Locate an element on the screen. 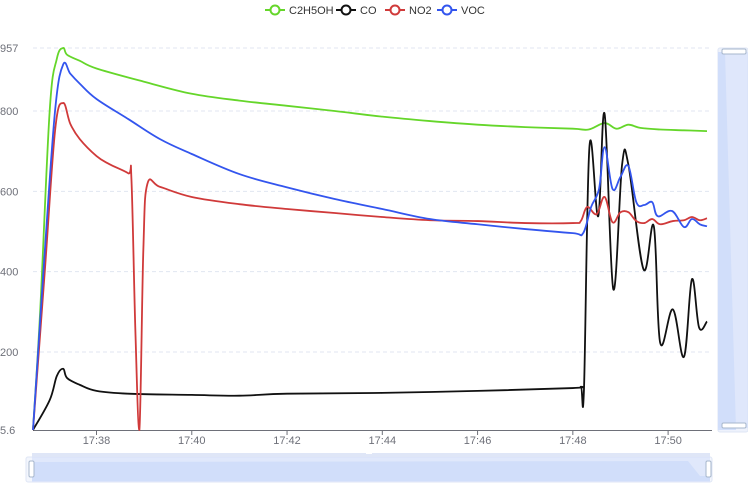 This screenshot has height=487, width=748. y-tick-label: 957 is located at coordinates (9, 49).